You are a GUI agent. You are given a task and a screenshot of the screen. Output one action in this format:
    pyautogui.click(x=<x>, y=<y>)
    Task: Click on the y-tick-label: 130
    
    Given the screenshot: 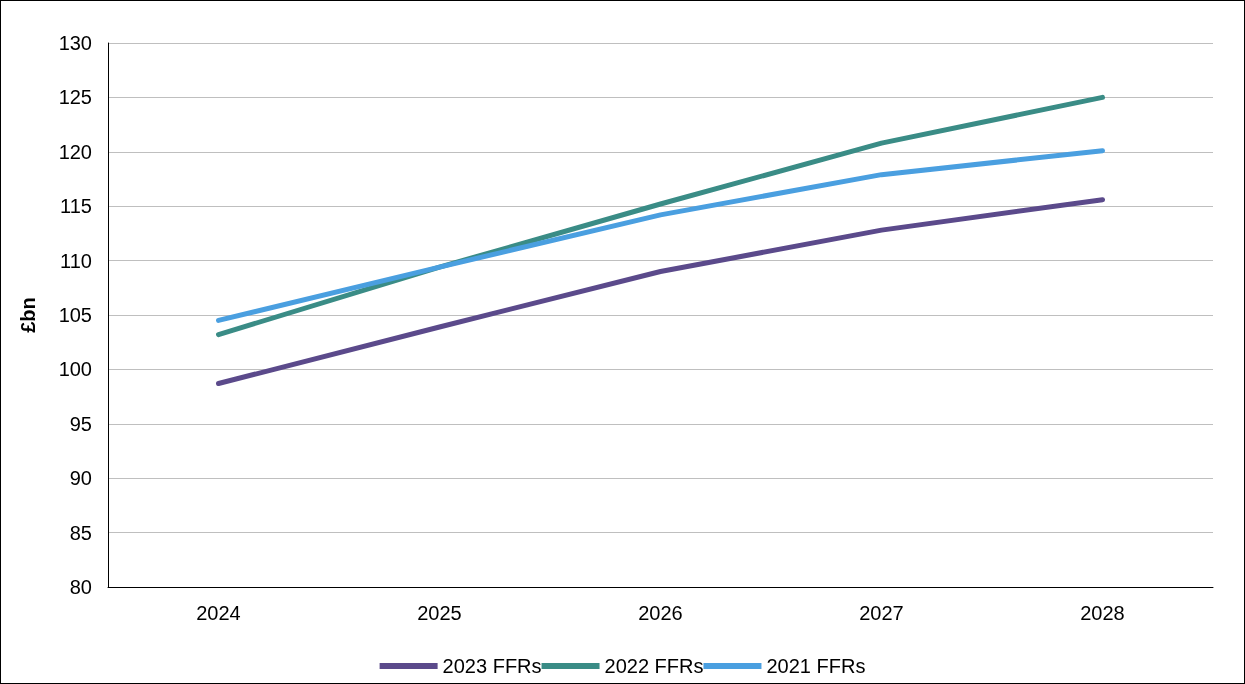 What is the action you would take?
    pyautogui.click(x=75, y=43)
    